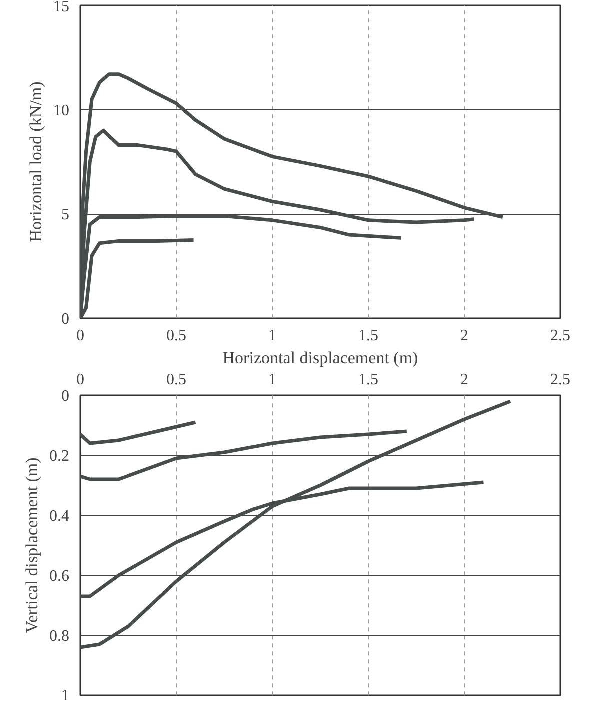 The height and width of the screenshot is (704, 608). I want to click on x2-tick-label: 1.5, so click(368, 380).